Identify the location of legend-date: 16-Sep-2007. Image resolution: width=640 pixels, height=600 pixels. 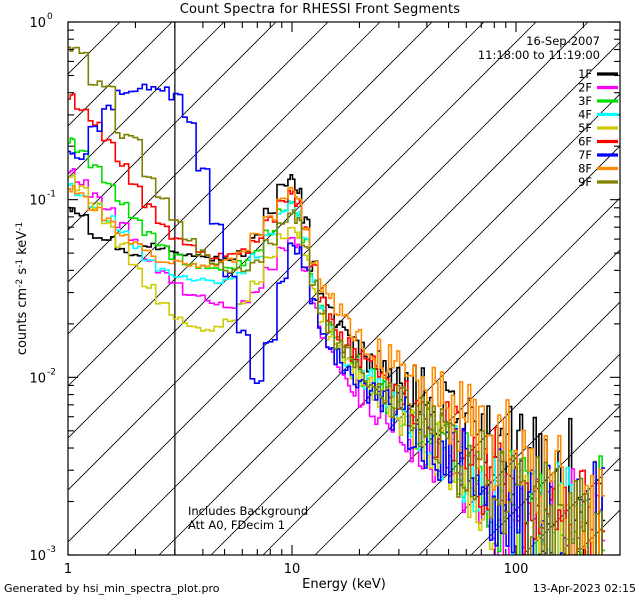
(563, 41).